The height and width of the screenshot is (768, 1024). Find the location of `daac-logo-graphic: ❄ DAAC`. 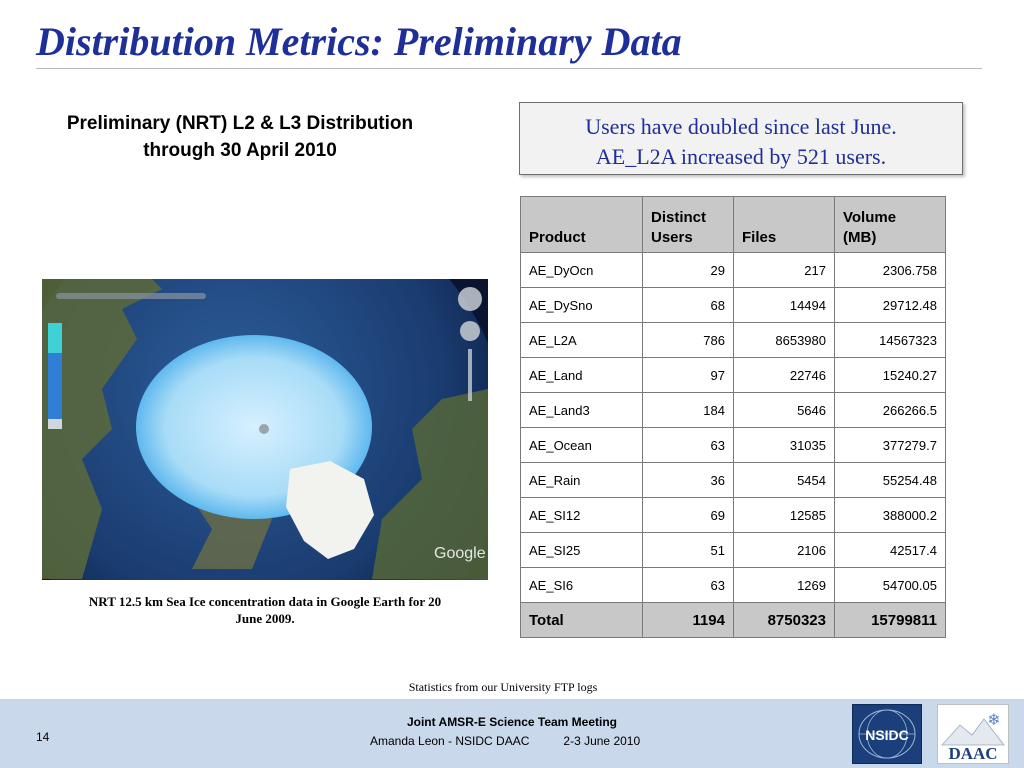

daac-logo-graphic: ❄ DAAC is located at coordinates (973, 736).